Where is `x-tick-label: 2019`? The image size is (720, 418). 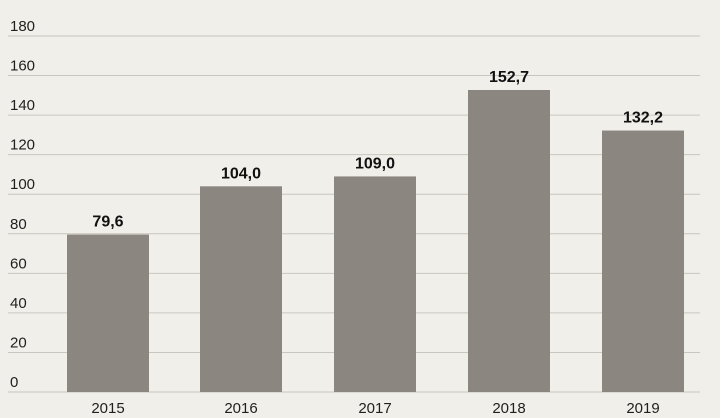
x-tick-label: 2019 is located at coordinates (642, 408).